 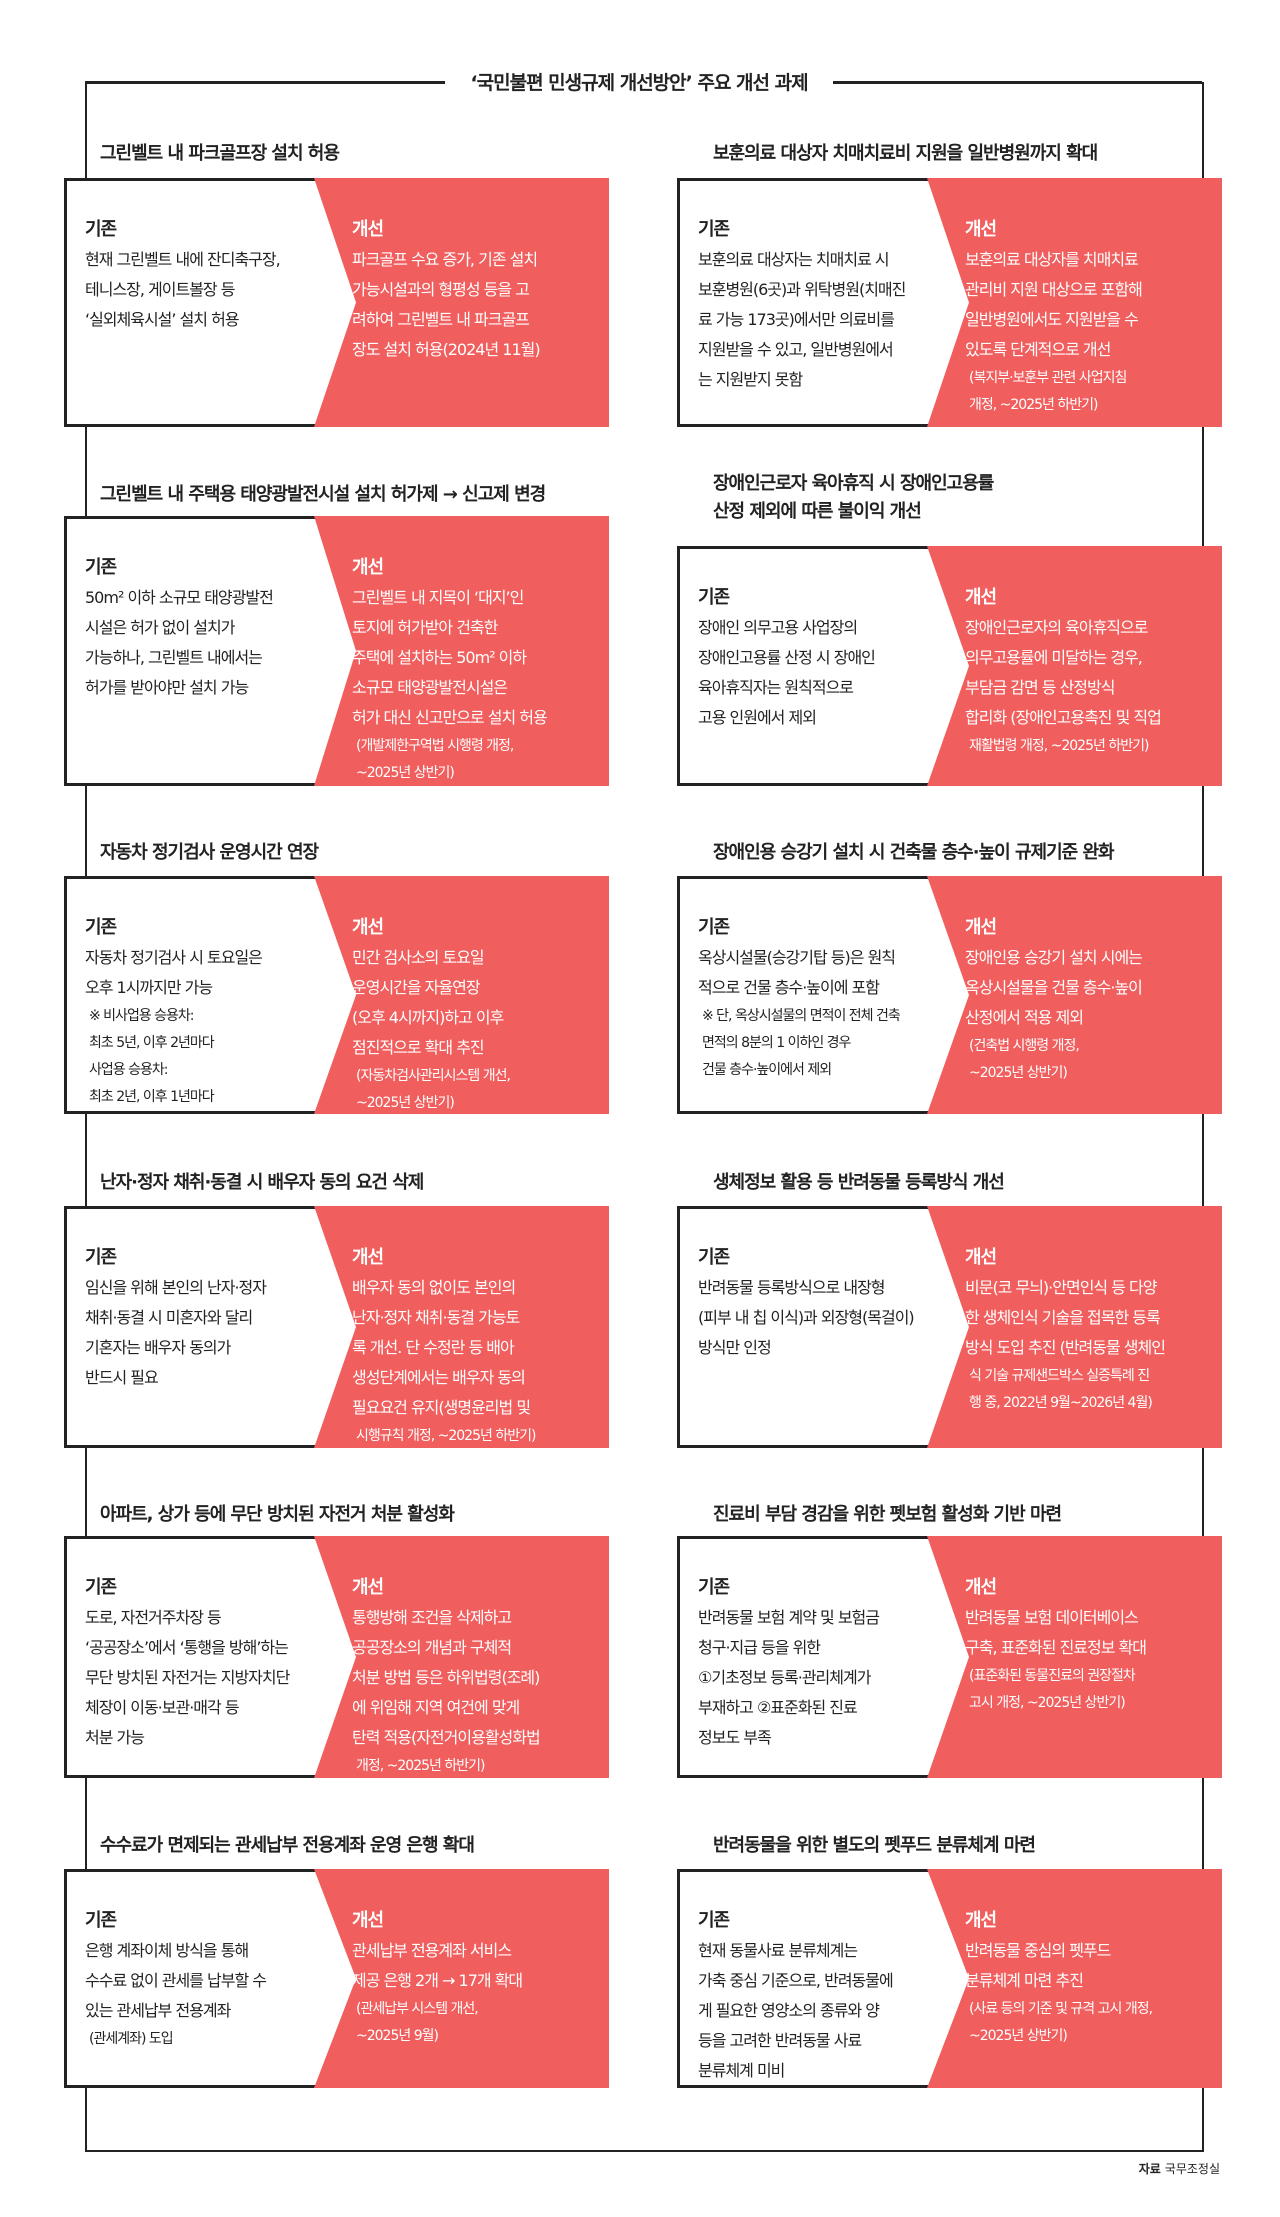 What do you see at coordinates (801, 1016) in the screenshot?
I see `before-note-line: ※ 단, 옥상시설물의 면적이 전체 건축` at bounding box center [801, 1016].